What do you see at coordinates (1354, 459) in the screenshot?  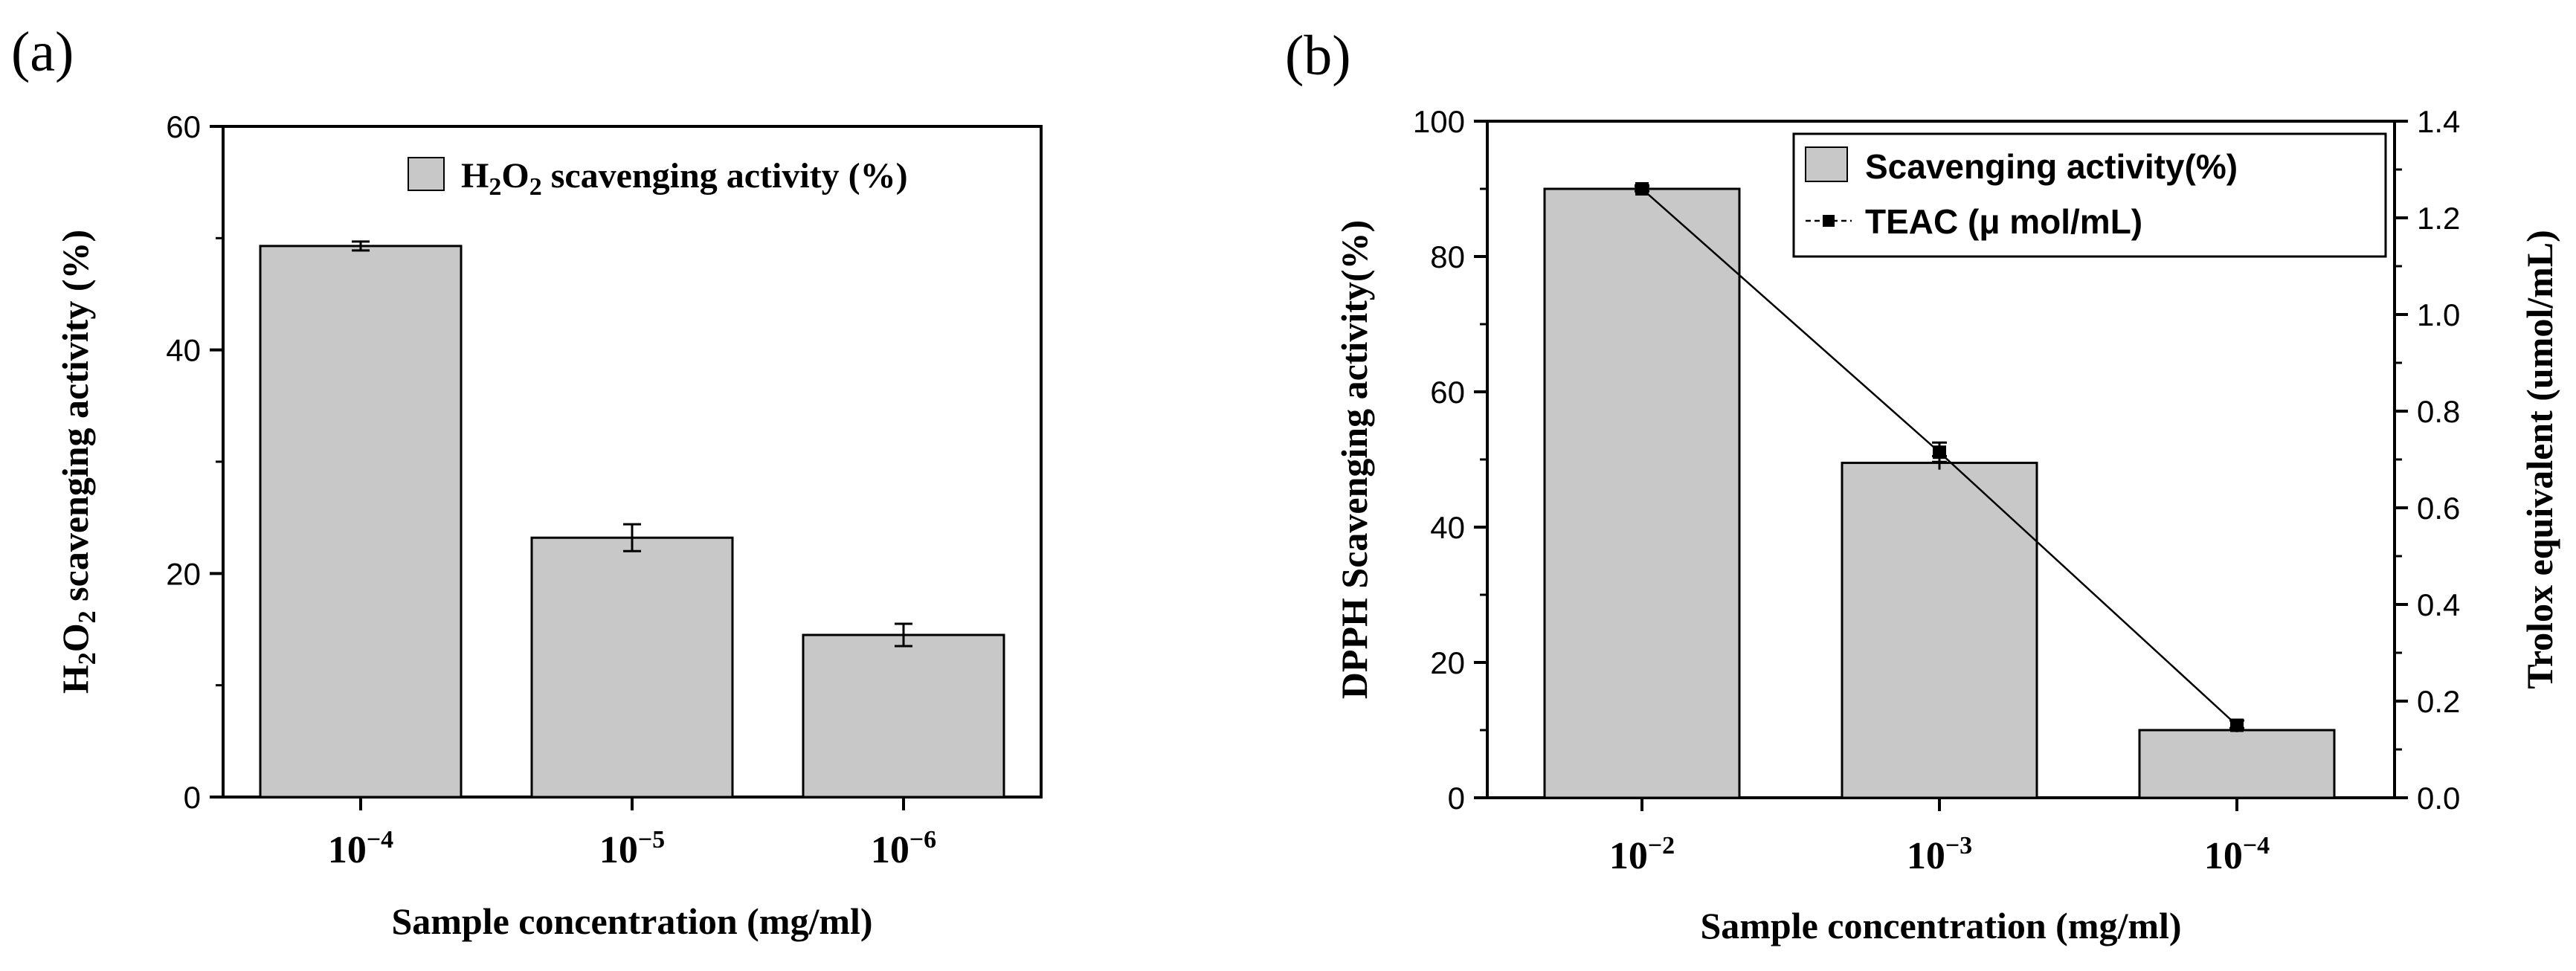 I see `panel-b-y-left-axis-label: DPPH Scavenging activity(%)` at bounding box center [1354, 459].